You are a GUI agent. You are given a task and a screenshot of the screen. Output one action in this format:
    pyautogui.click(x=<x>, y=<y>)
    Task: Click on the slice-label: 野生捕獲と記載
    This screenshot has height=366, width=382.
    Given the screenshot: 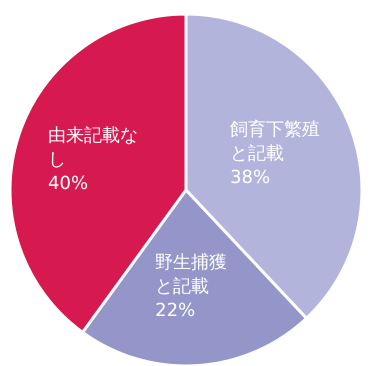 What is the action you would take?
    pyautogui.click(x=191, y=274)
    